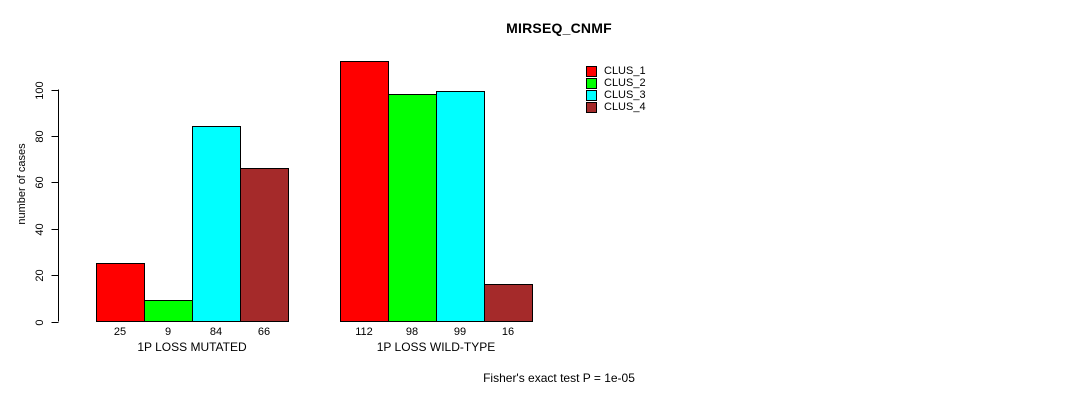  I want to click on stat-test-note: Fisher's exact test P = 1e-05, so click(559, 378).